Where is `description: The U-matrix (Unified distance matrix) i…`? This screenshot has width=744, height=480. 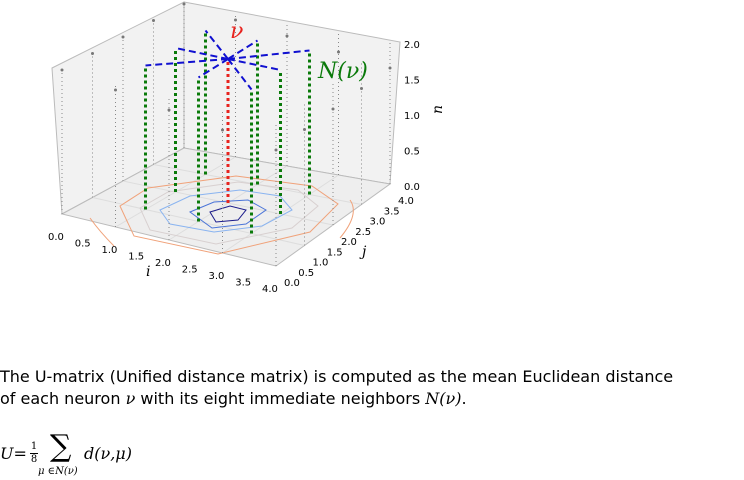
description: The U-matrix (Unified distance matrix) i… is located at coordinates (372, 388).